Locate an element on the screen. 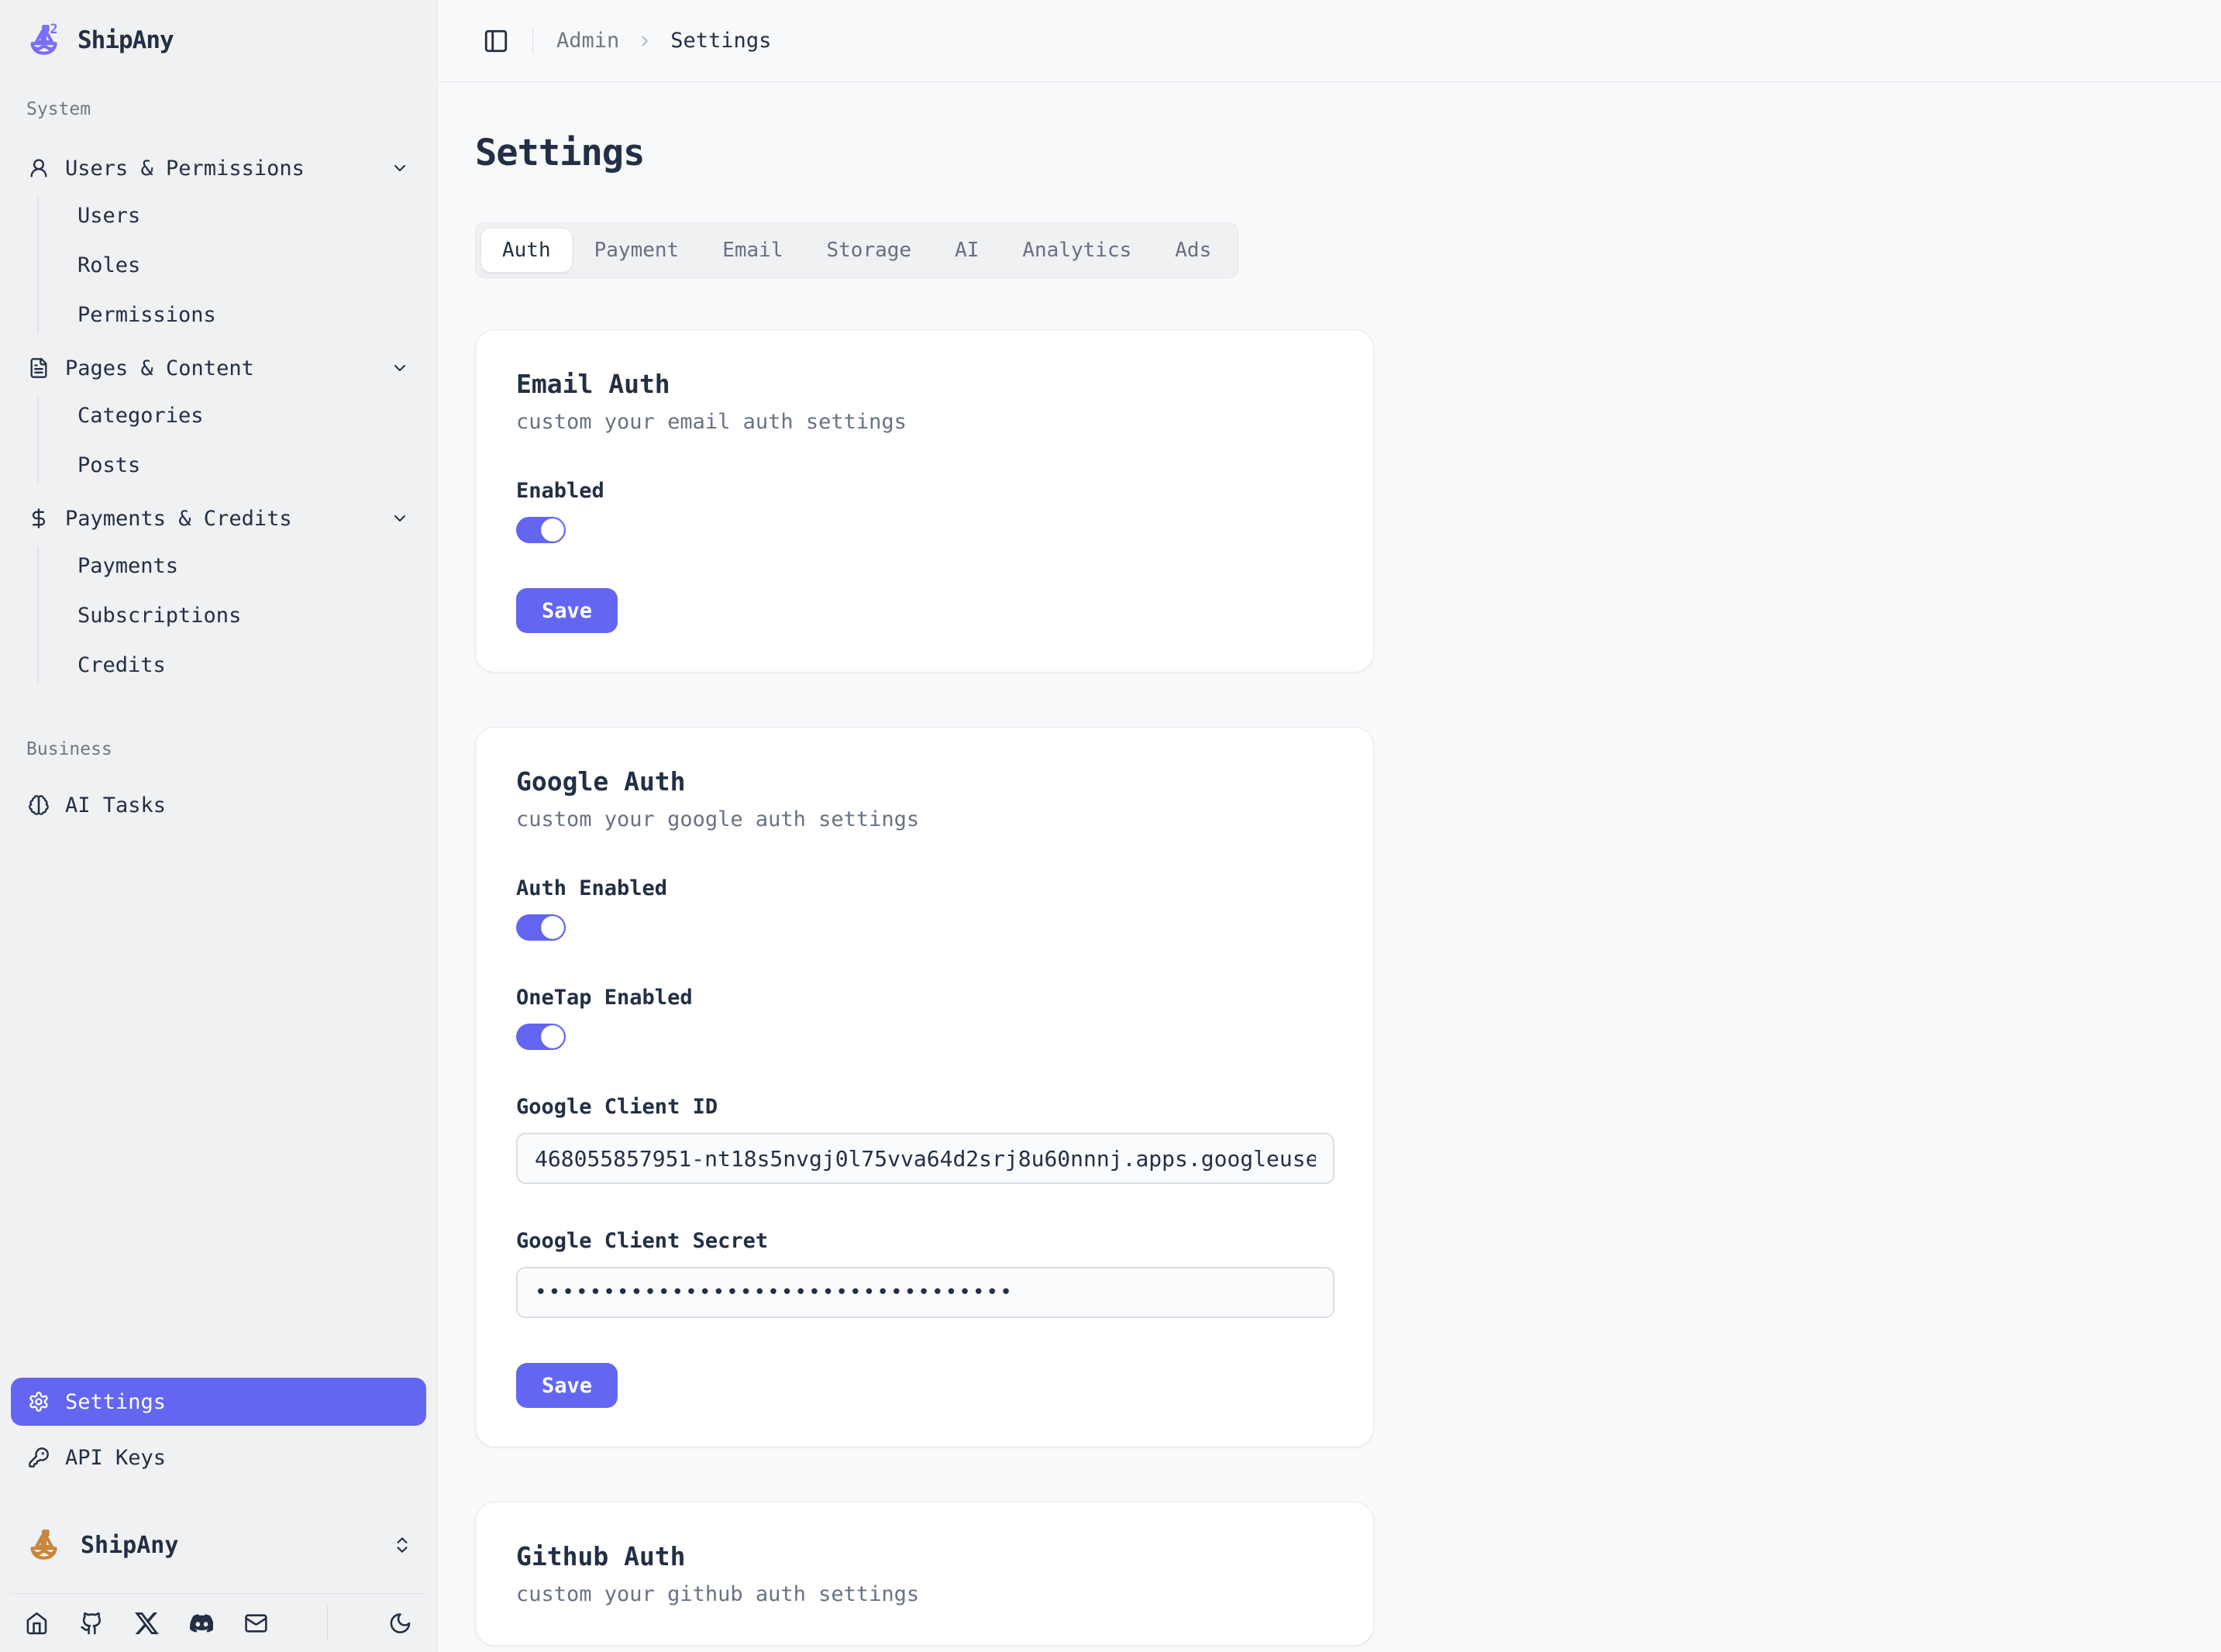 This screenshot has height=1652, width=2221. sidebar-item-credits: Credits is located at coordinates (121, 664).